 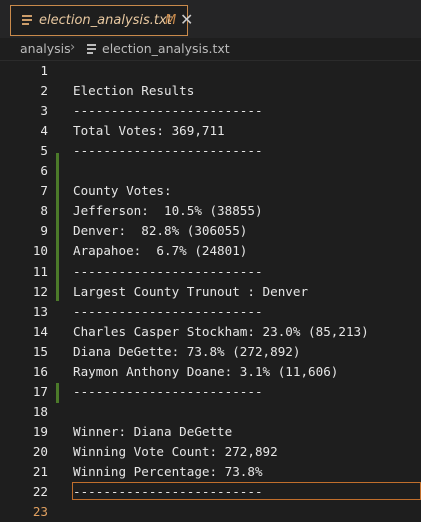 I want to click on tab-filename: election_analysis.txt, so click(x=105, y=20).